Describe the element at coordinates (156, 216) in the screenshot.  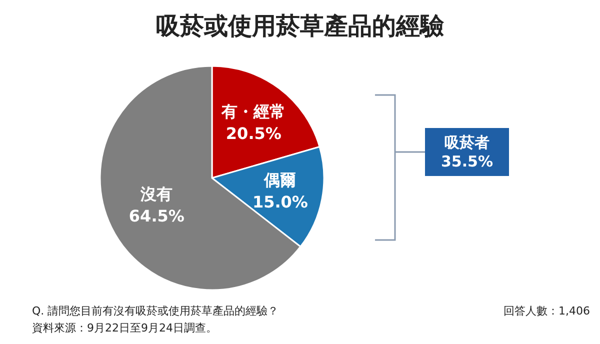
I see `data-label: 64.5%` at that location.